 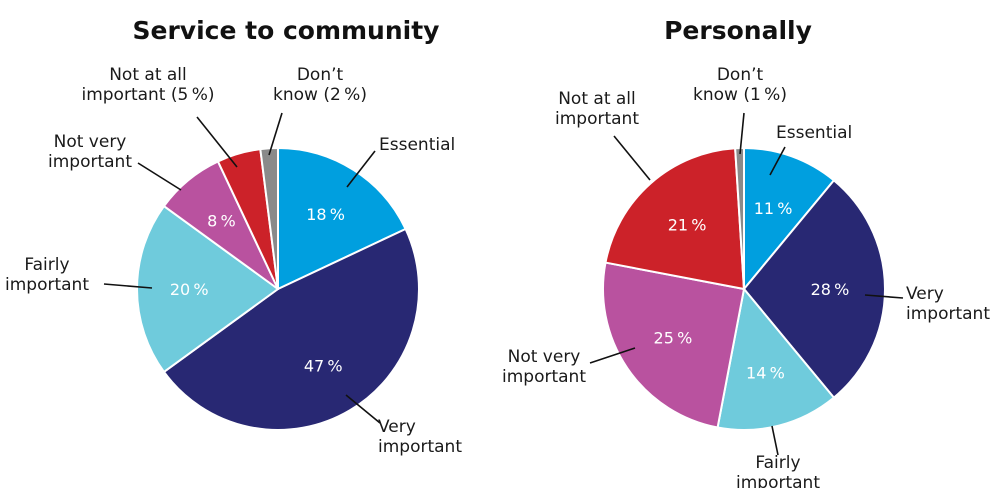 What do you see at coordinates (320, 85) in the screenshot?
I see `callout-label-dont-know: Don’t know (2 %)` at bounding box center [320, 85].